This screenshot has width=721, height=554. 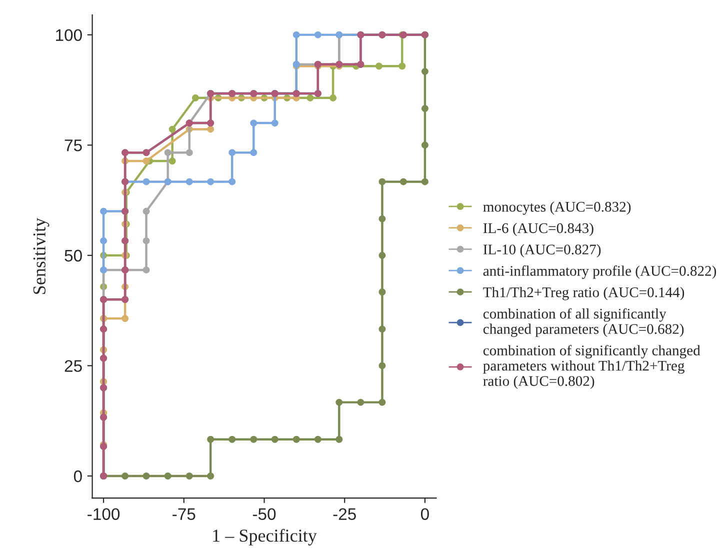 I want to click on legend-label: combination of significantly changed parameters without Th1/Th2+Treg ratio (AUC=0.802), so click(x=591, y=366).